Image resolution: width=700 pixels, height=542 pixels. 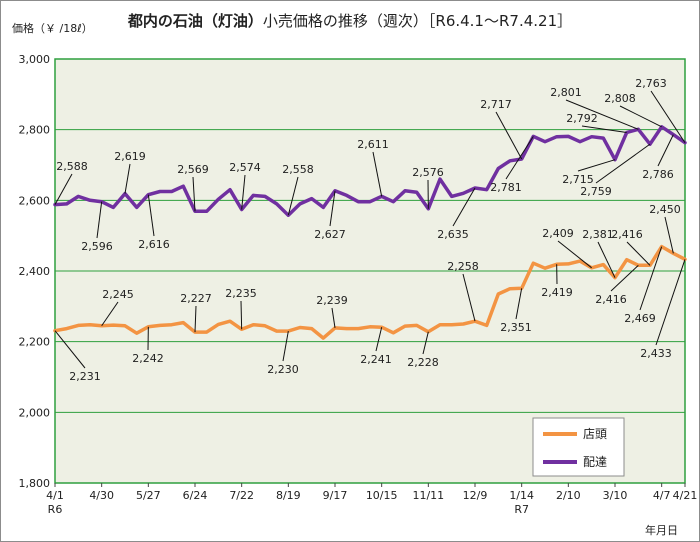 I want to click on y-tick-label: 2,000, so click(x=35, y=412).